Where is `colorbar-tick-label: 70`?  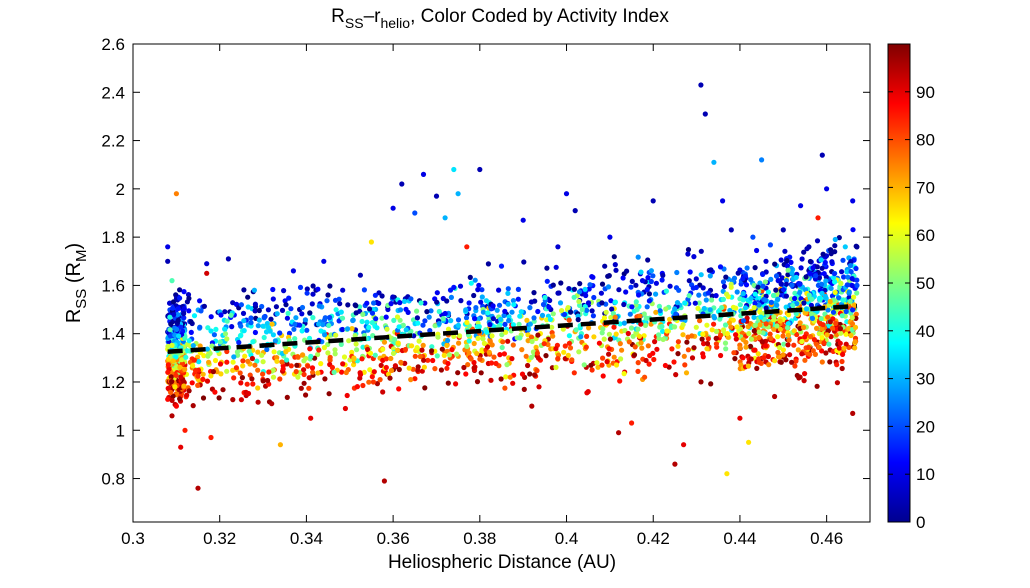
colorbar-tick-label: 70 is located at coordinates (925, 187).